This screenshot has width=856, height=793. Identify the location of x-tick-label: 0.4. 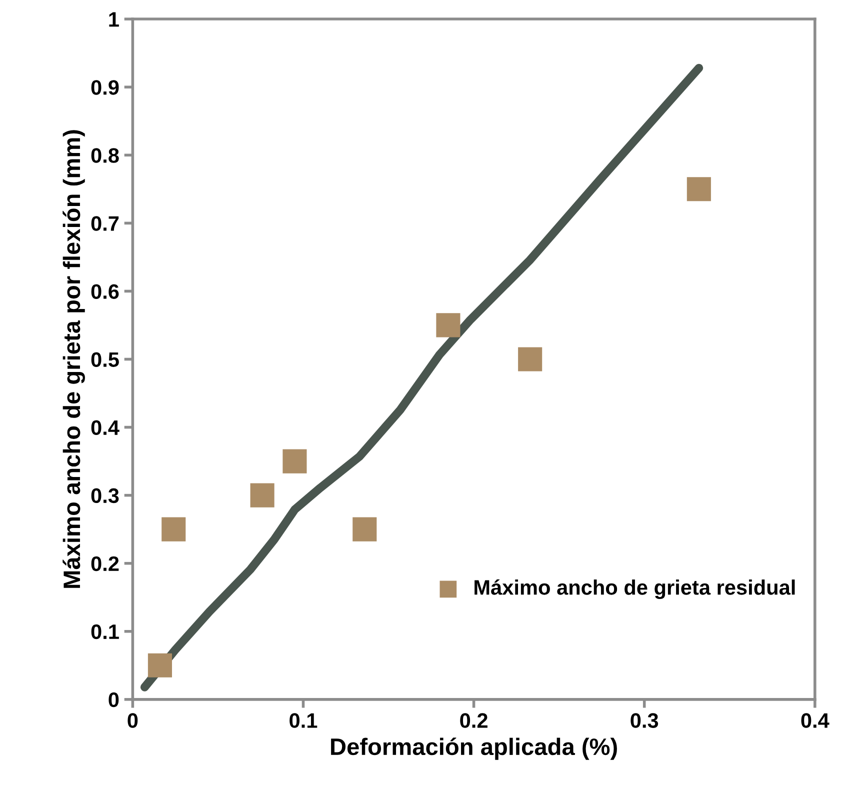
(815, 720).